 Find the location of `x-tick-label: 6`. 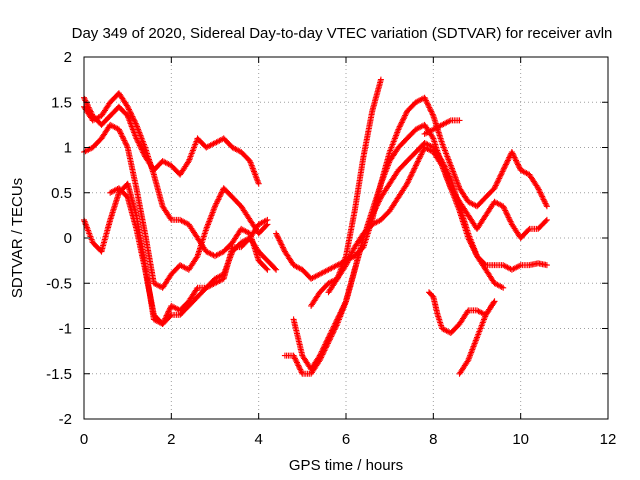

x-tick-label: 6 is located at coordinates (346, 439).